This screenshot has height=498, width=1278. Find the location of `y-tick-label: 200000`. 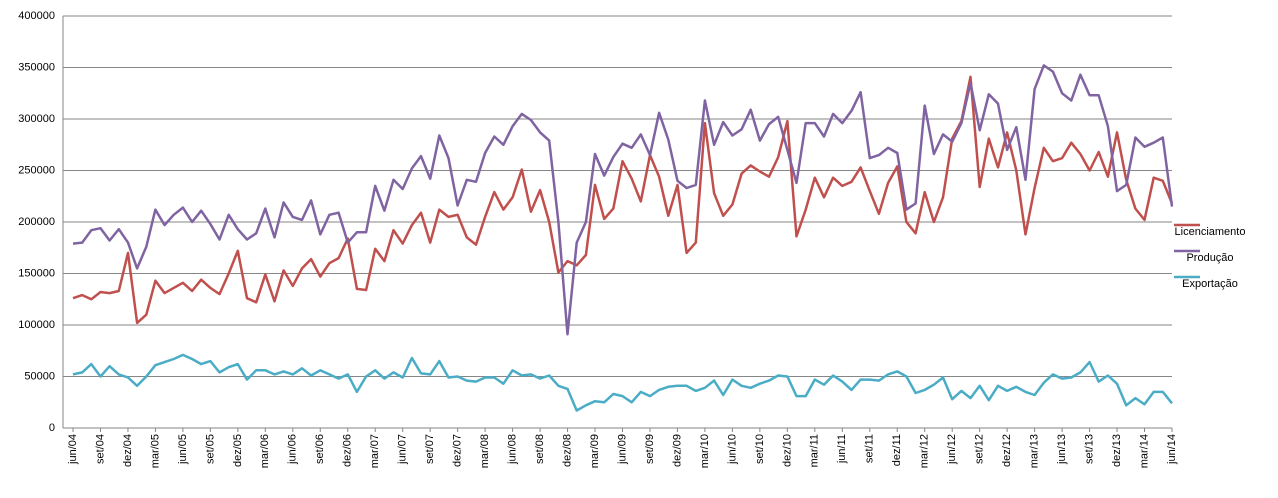

y-tick-label: 200000 is located at coordinates (36, 222).